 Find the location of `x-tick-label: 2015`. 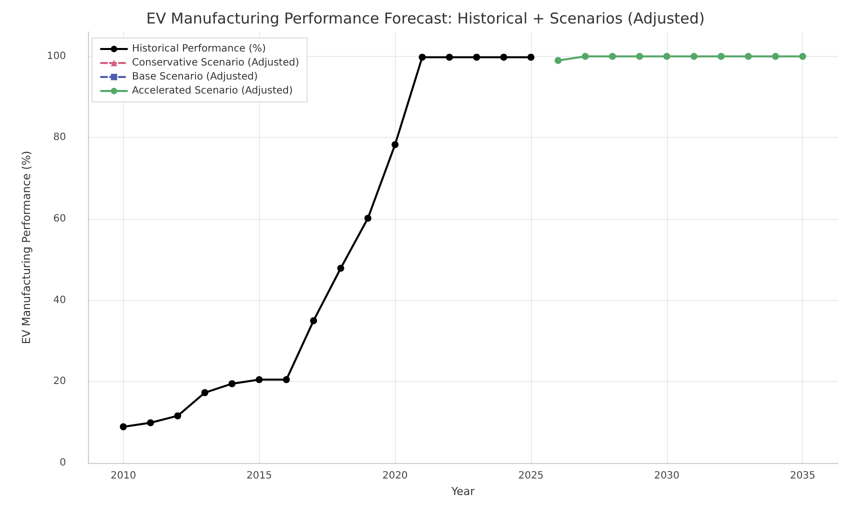

x-tick-label: 2015 is located at coordinates (259, 476).